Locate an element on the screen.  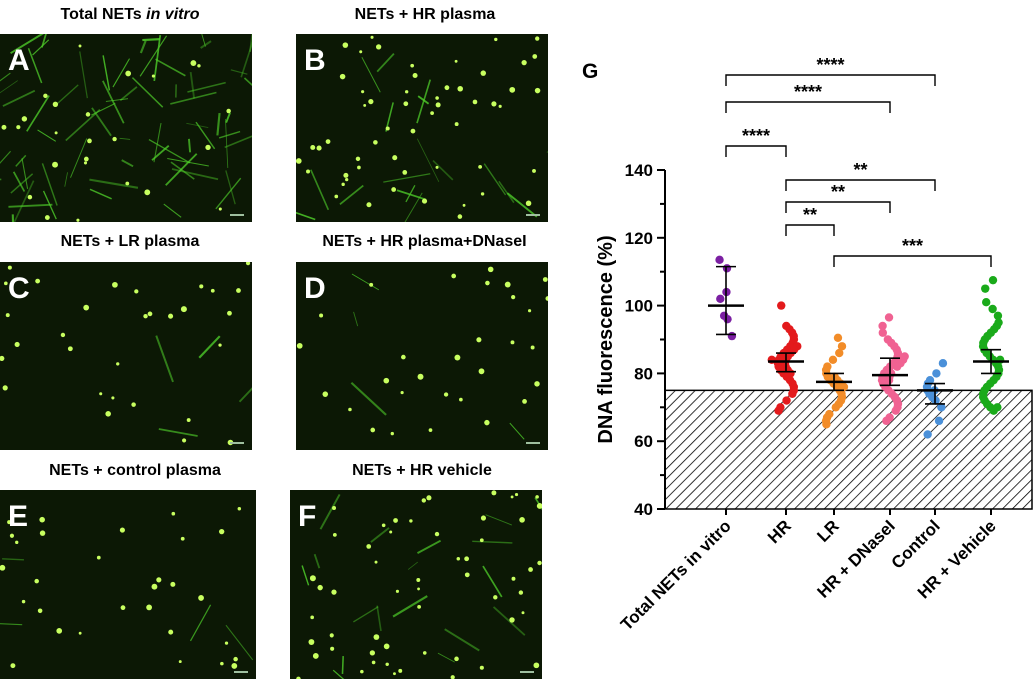
panel-b-title: NETs + HR plasma is located at coordinates (425, 15).